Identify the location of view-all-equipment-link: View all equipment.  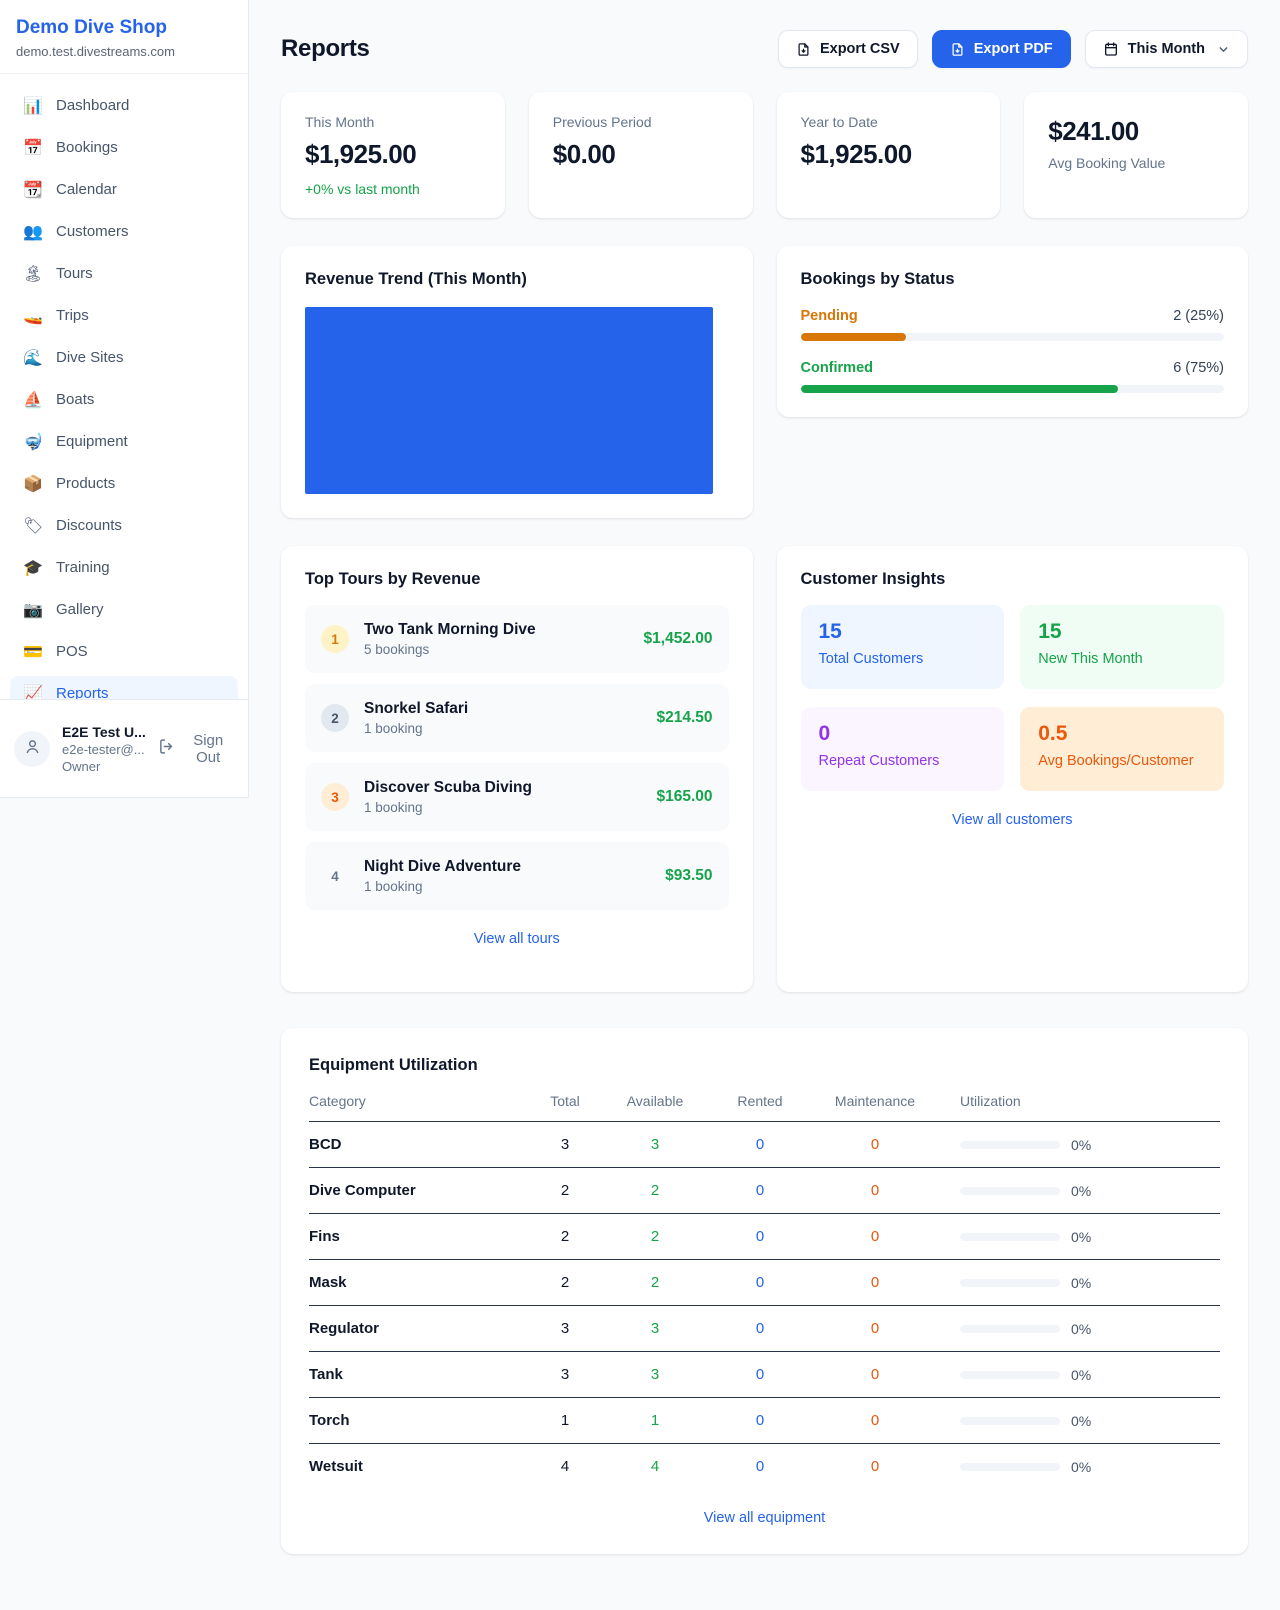
(764, 1518).